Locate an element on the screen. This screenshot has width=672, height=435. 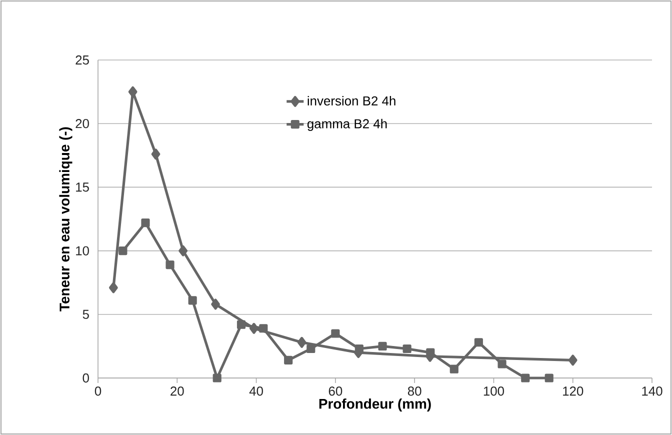
y-axis-title: Teneur en eau volumique (-) is located at coordinates (65, 219).